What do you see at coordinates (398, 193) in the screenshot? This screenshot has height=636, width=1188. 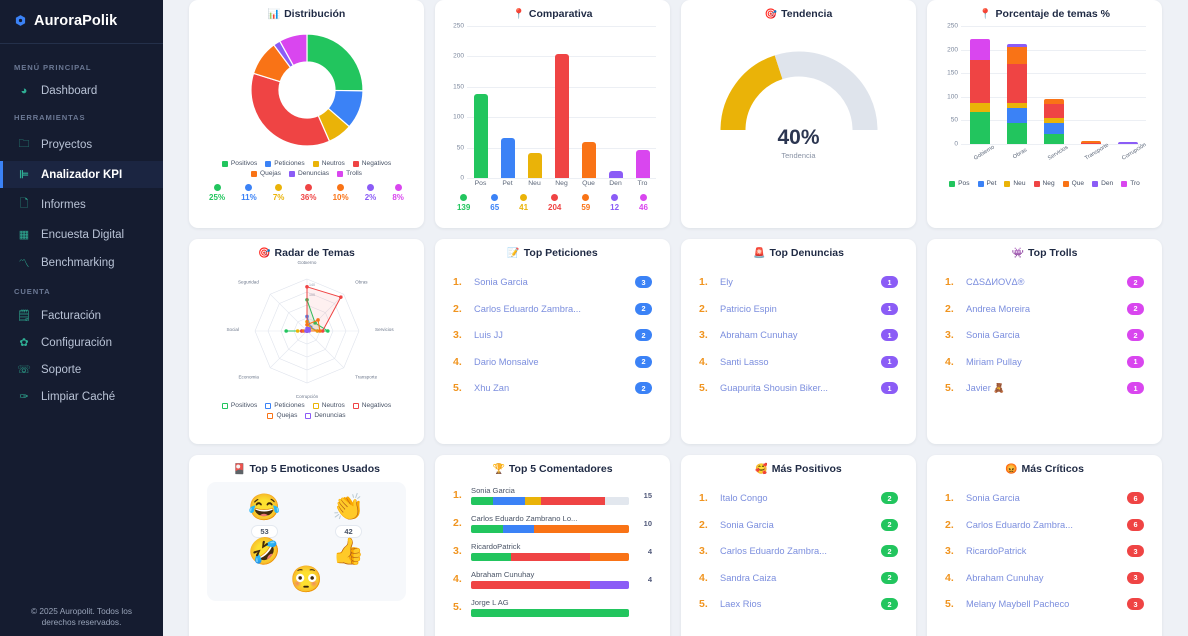 I see `stat-item: 8%` at bounding box center [398, 193].